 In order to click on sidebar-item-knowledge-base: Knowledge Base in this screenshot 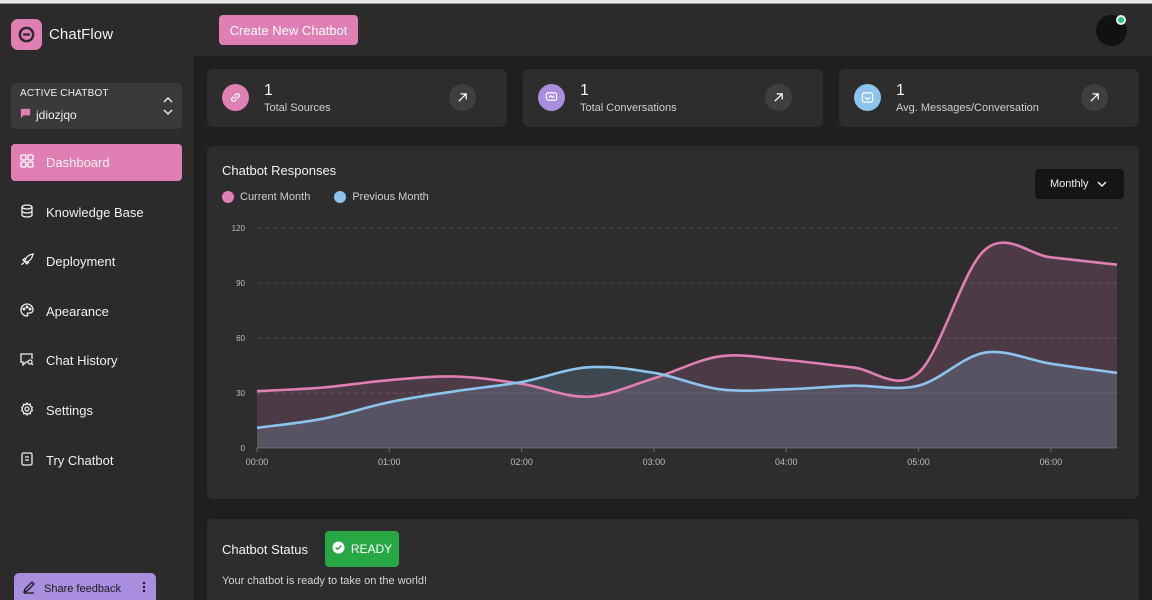, I will do `click(96, 212)`.